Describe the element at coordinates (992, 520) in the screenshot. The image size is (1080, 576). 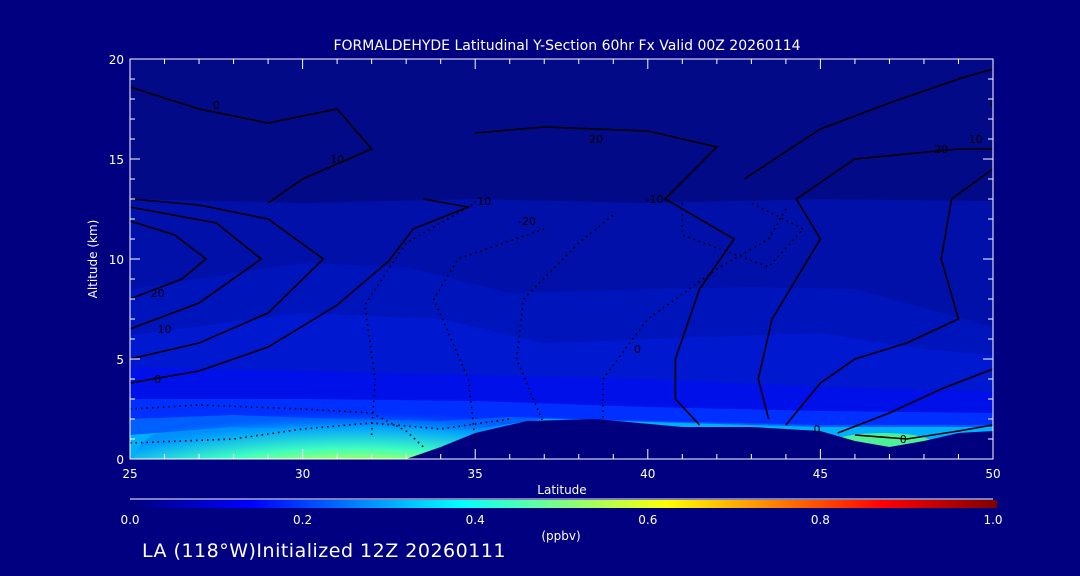
I see `colorbar-tick-label: 1.0` at that location.